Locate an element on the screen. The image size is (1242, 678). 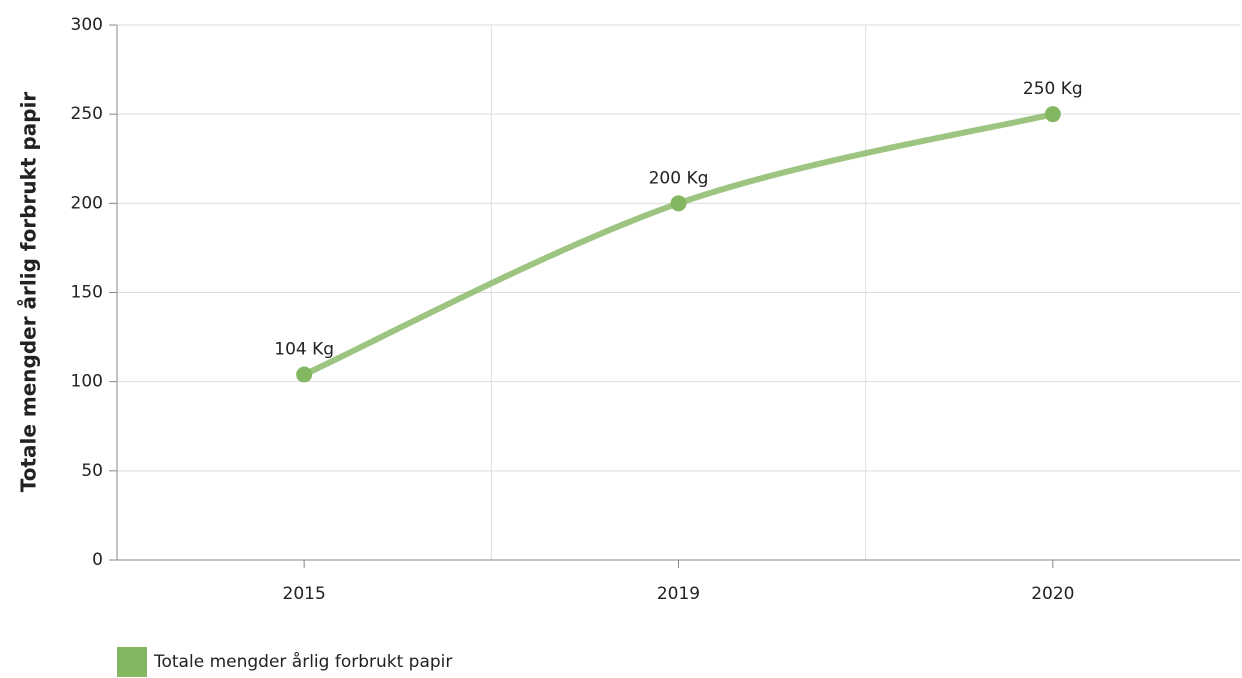
legend-label: Totale mengder årlig forbrukt papir is located at coordinates (302, 661).